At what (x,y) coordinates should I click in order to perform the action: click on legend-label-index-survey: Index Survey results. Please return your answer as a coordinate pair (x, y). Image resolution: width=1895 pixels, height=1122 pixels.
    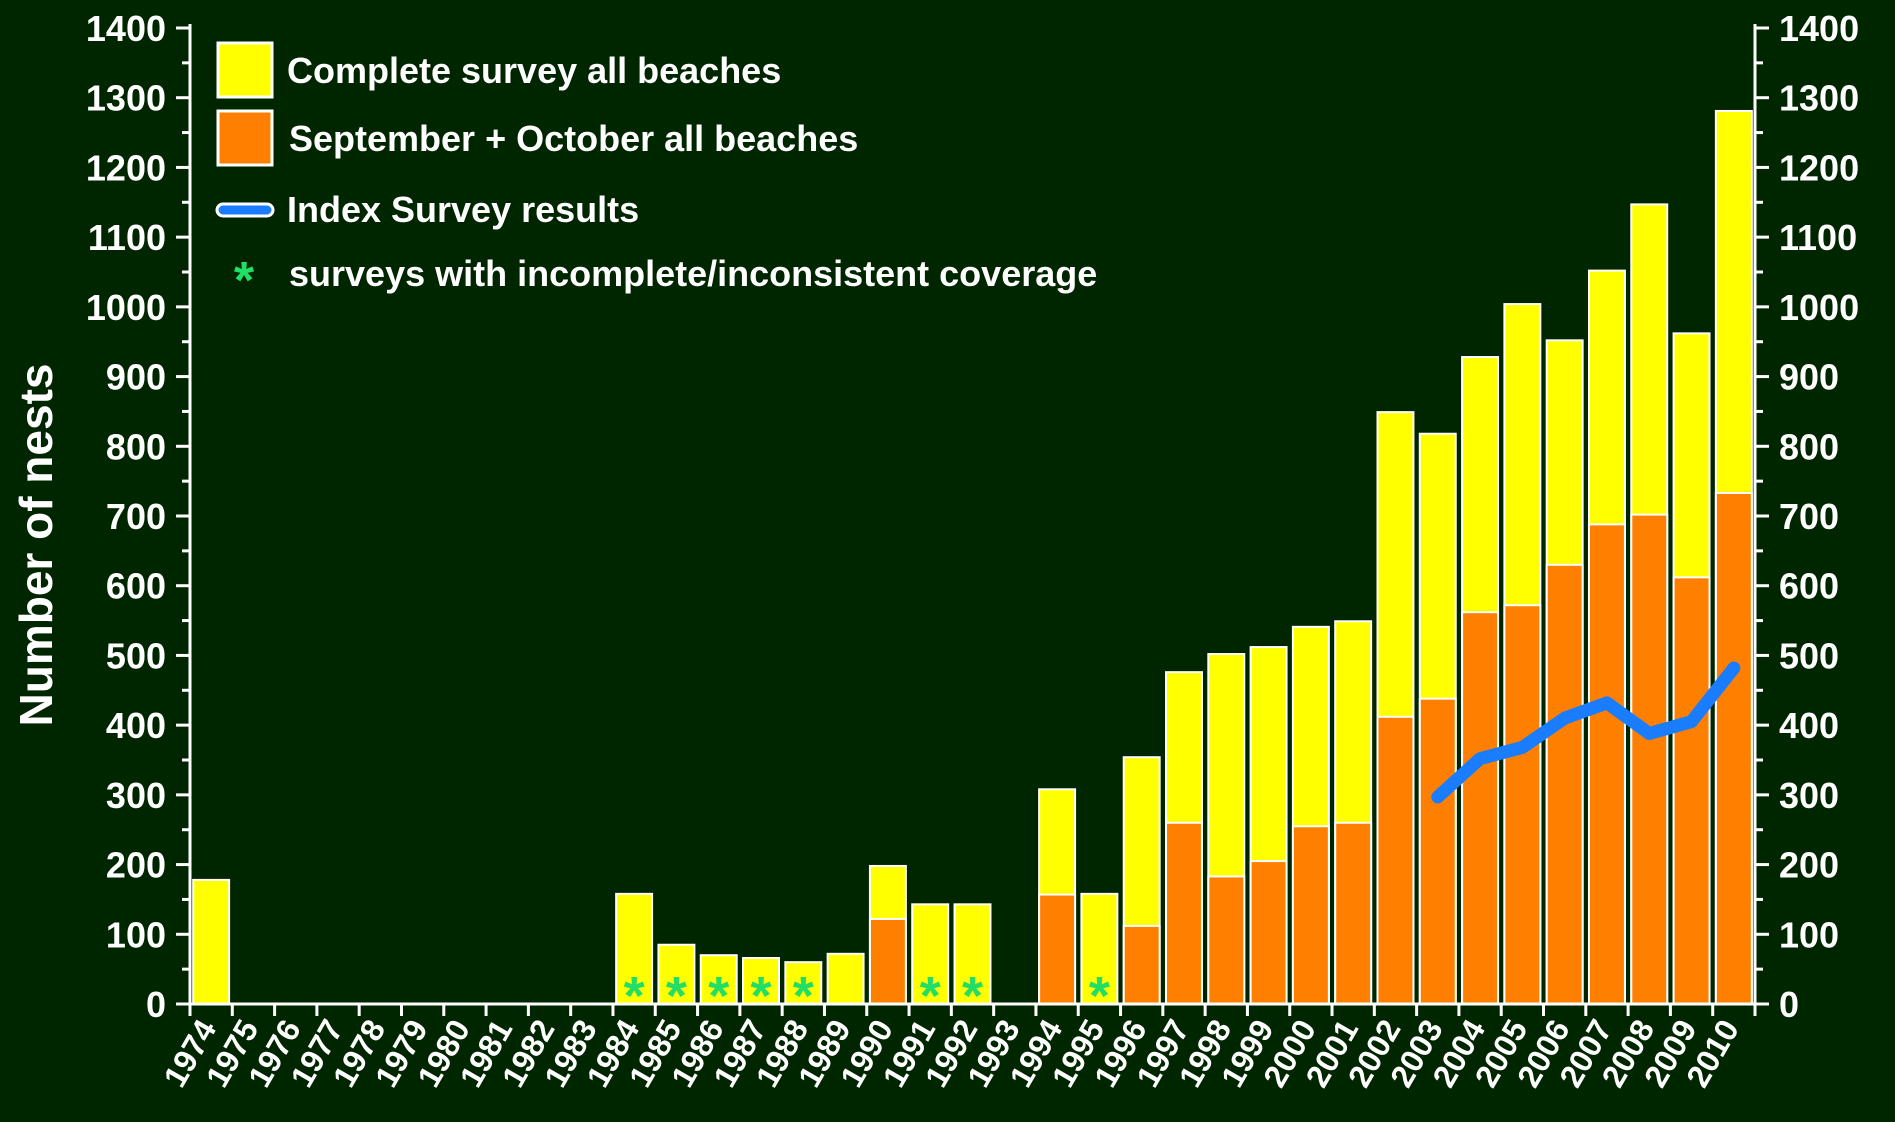
    Looking at the image, I should click on (463, 209).